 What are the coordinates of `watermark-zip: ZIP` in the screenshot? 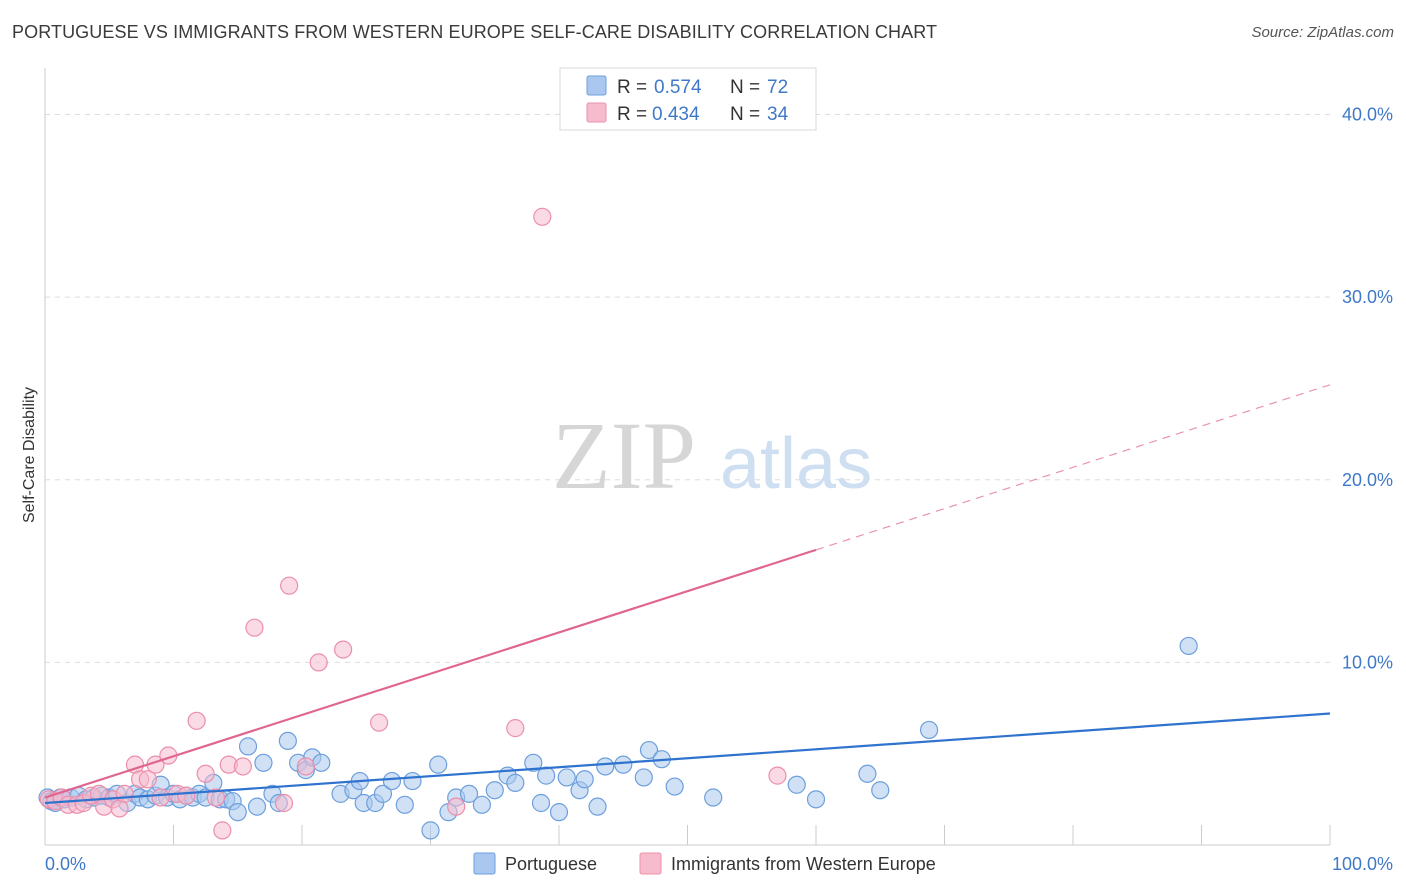 It's located at (624, 455).